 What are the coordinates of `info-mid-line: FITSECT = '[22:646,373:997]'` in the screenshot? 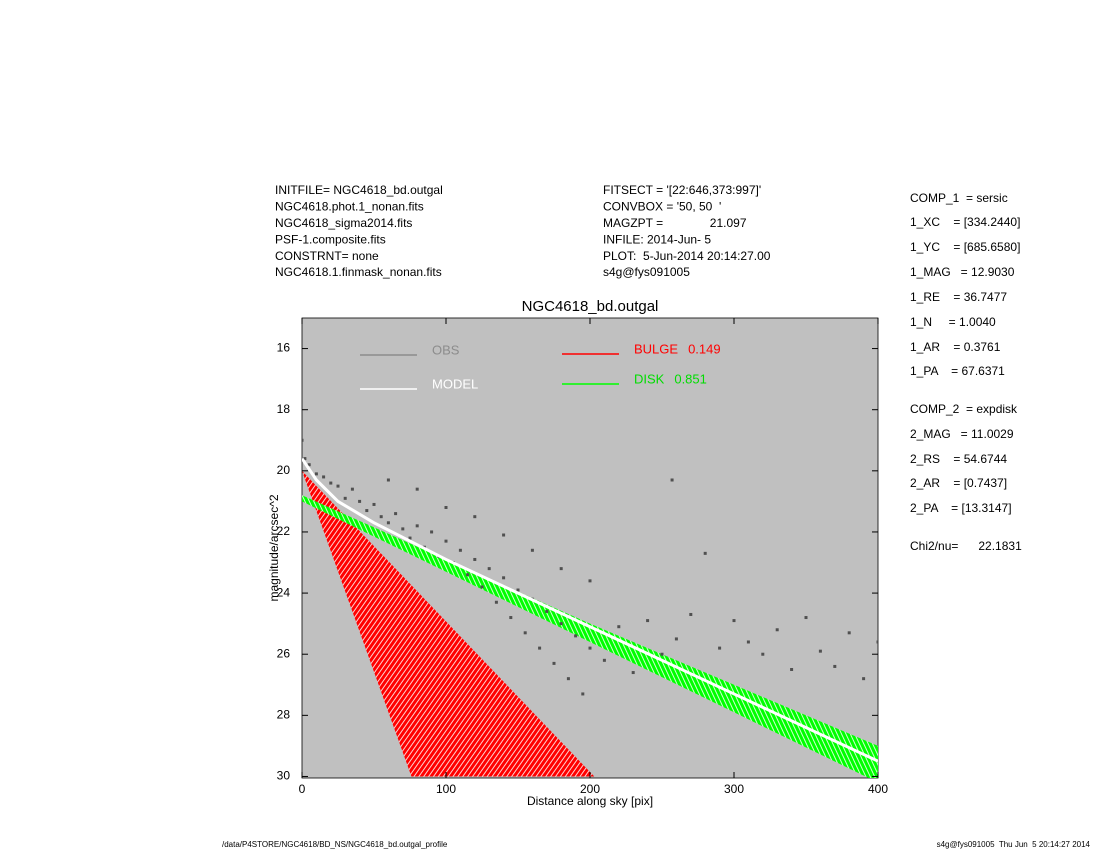 It's located at (682, 190).